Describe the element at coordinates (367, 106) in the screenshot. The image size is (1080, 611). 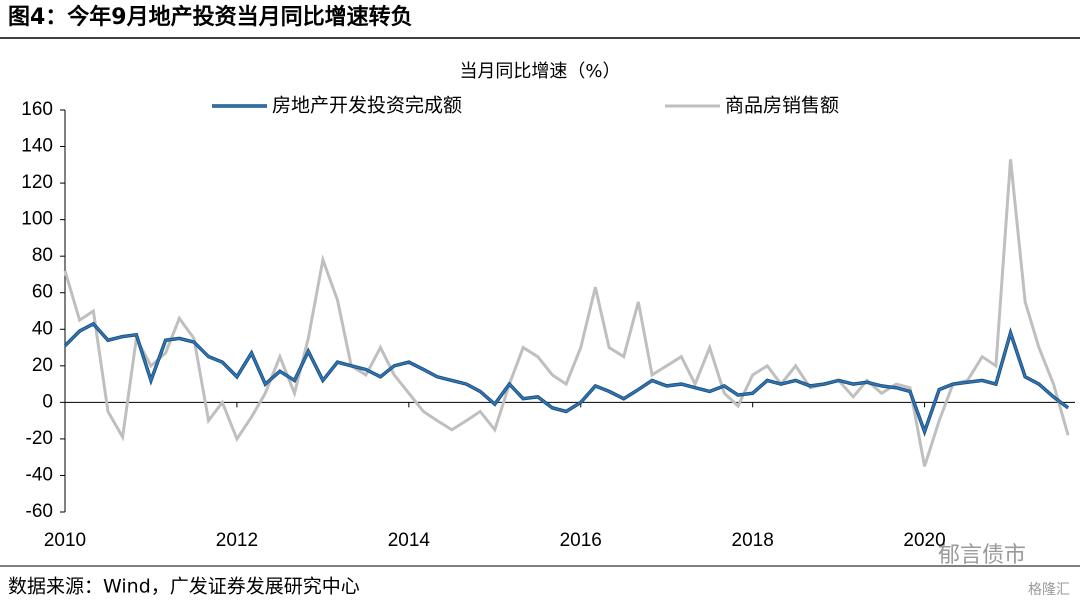
I see `legend-label: 房地产开发投资完成额` at that location.